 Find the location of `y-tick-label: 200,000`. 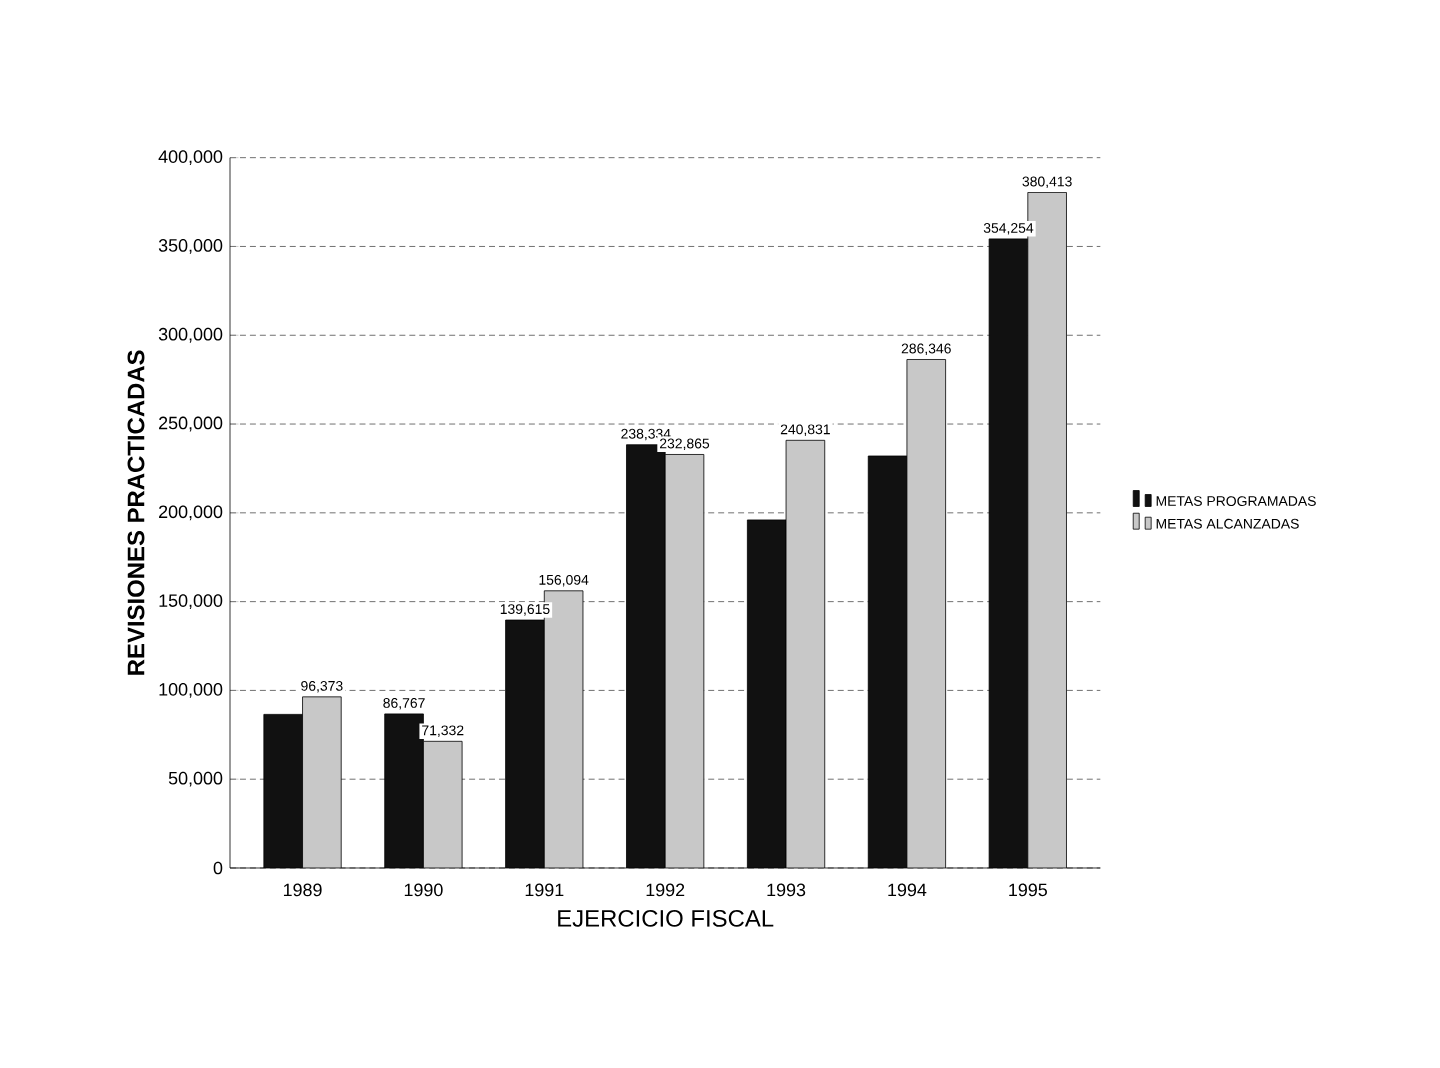

y-tick-label: 200,000 is located at coordinates (191, 513).